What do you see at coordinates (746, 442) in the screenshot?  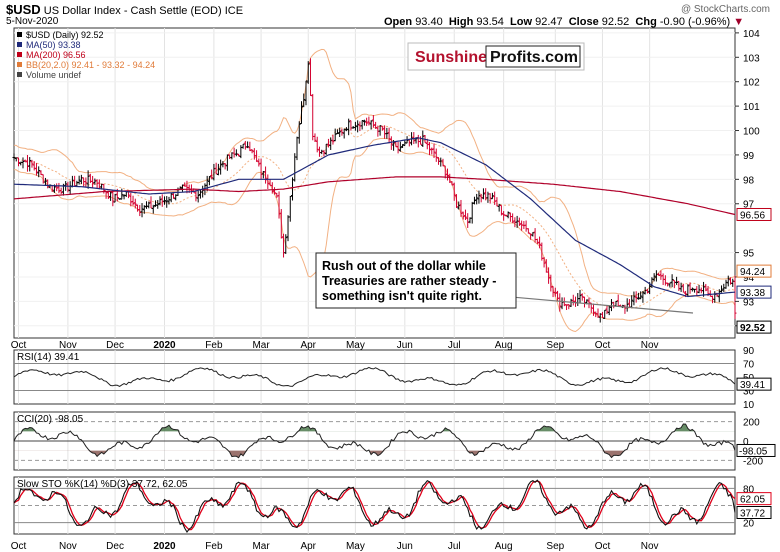 I see `cci-tick-label: 0` at bounding box center [746, 442].